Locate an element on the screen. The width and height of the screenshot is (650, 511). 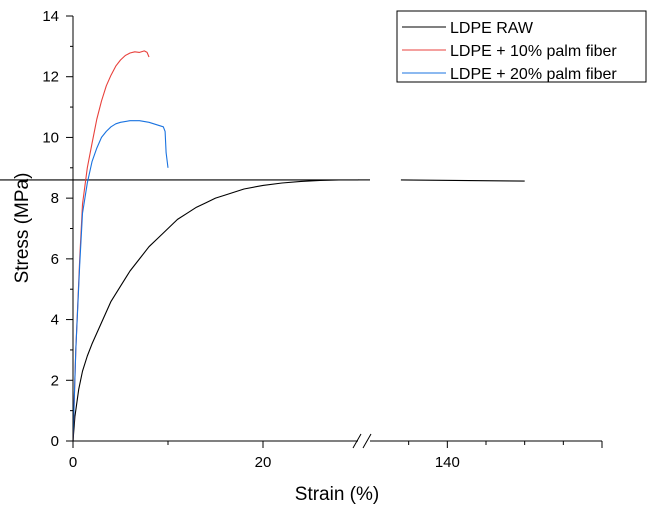
x-tick-label: 140 is located at coordinates (447, 462).